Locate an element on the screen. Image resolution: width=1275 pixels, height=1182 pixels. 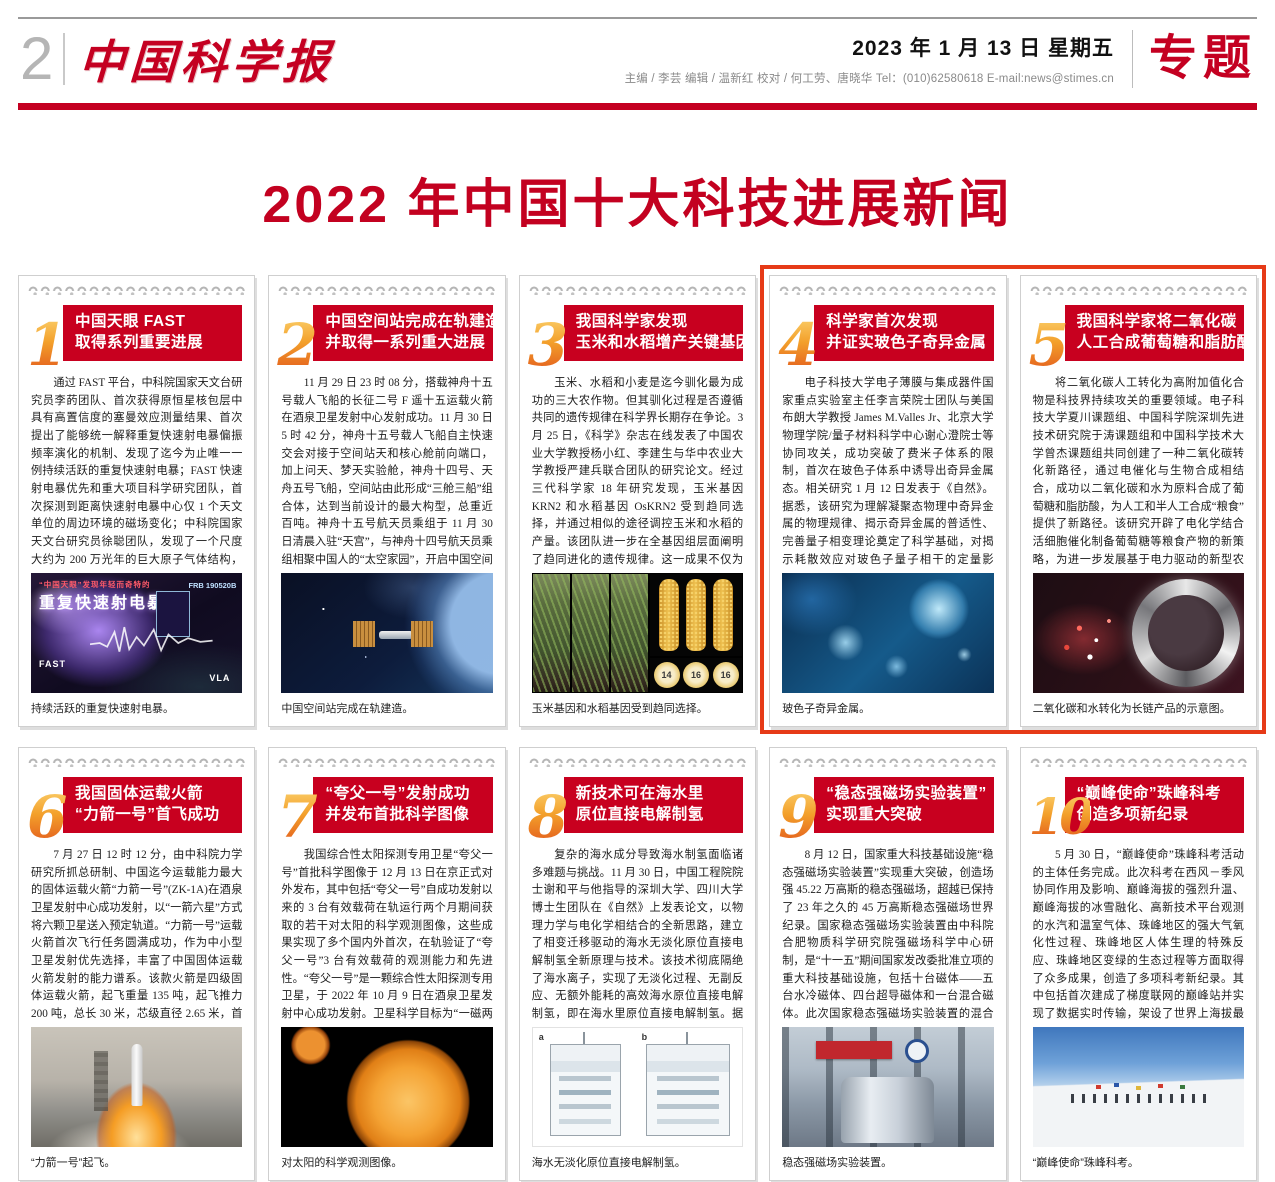
image-label: “中国天眼”发现年轻而奇特的 is located at coordinates (95, 584).